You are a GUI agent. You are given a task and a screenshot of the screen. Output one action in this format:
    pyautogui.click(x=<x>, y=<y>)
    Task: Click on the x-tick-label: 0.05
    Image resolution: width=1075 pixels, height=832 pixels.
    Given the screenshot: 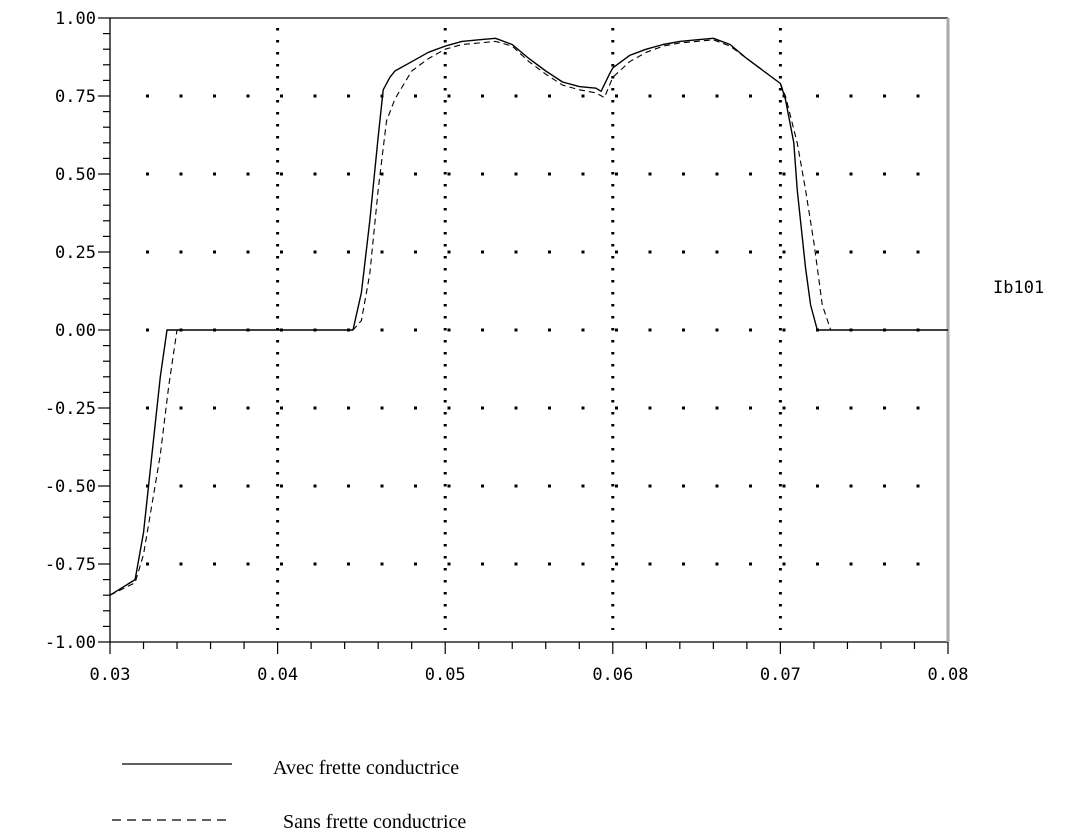 What is the action you would take?
    pyautogui.click(x=445, y=675)
    